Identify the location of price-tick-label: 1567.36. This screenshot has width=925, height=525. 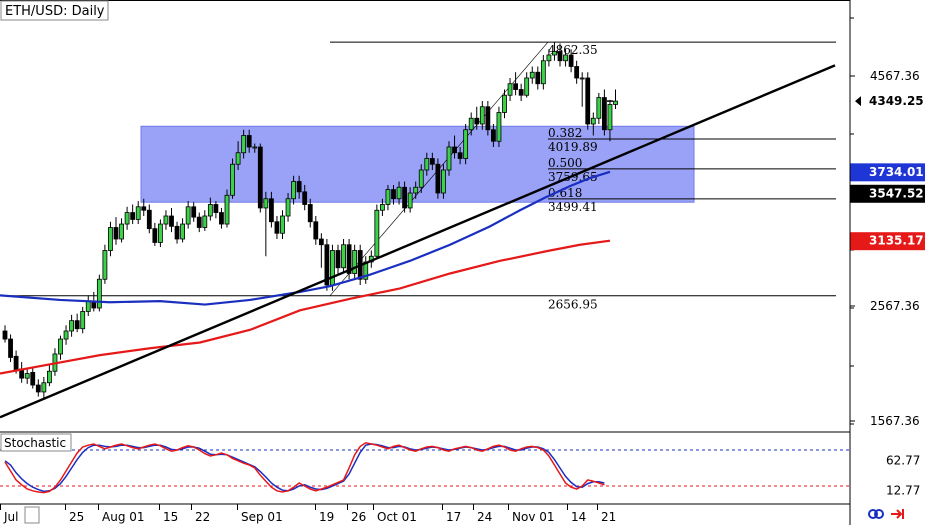
(895, 421).